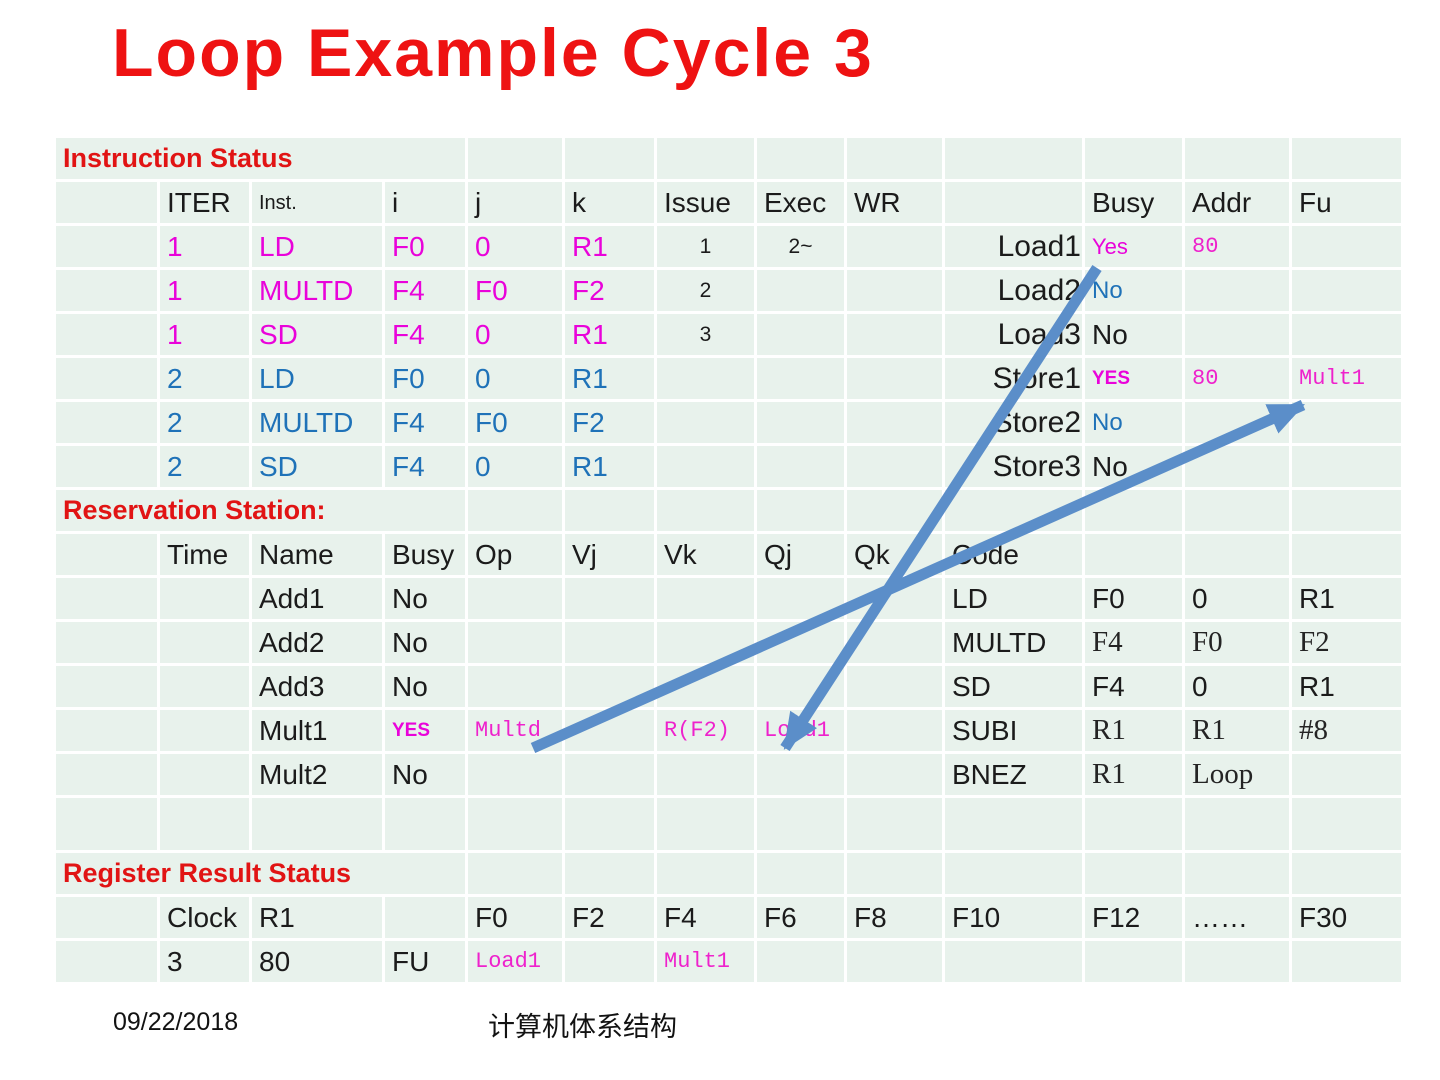 This screenshot has height=1080, width=1440. Describe the element at coordinates (318, 642) in the screenshot. I see `table-cell: Add2` at that location.